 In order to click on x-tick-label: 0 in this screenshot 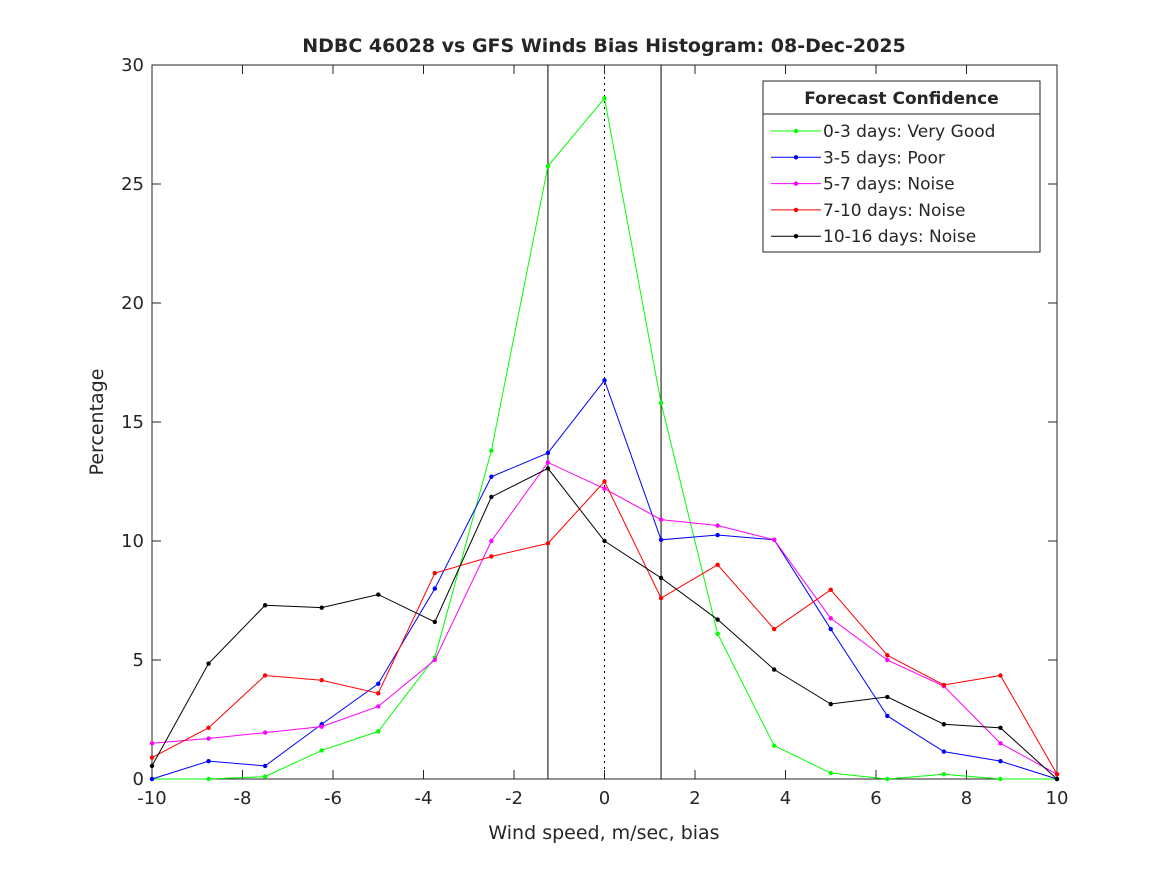, I will do `click(604, 798)`.